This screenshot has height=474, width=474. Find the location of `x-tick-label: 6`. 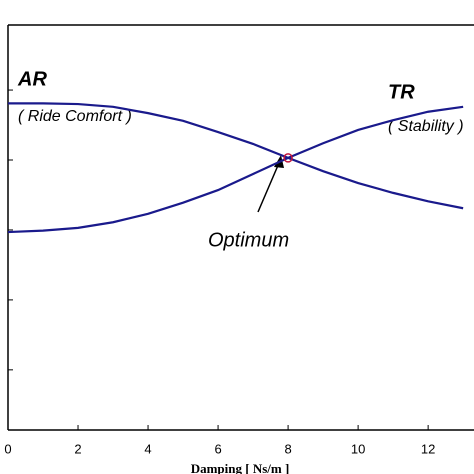

x-tick-label: 6 is located at coordinates (217, 448).